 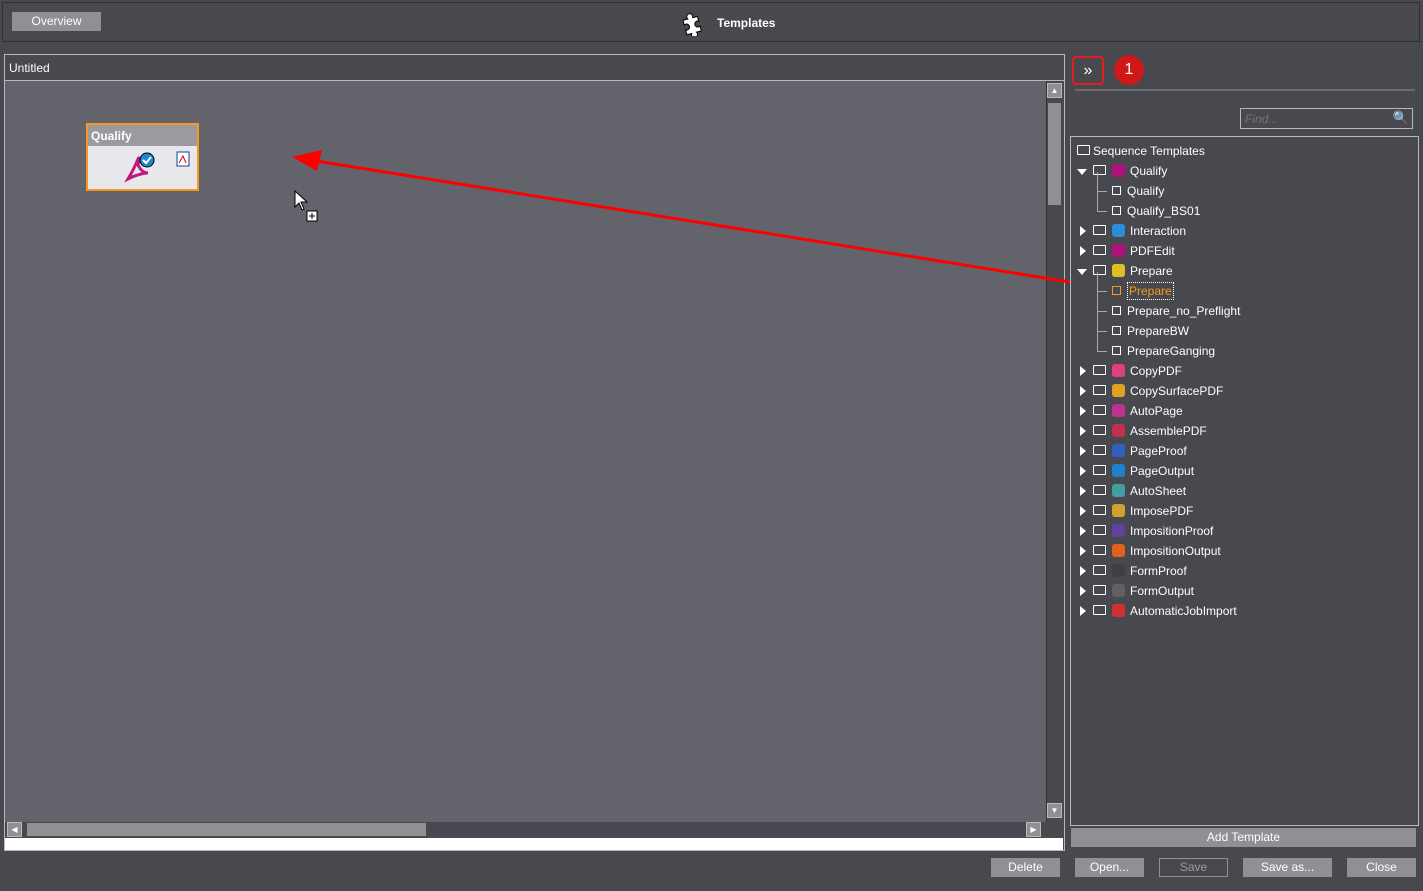 What do you see at coordinates (1243, 837) in the screenshot?
I see `add-template-button: Add Template` at bounding box center [1243, 837].